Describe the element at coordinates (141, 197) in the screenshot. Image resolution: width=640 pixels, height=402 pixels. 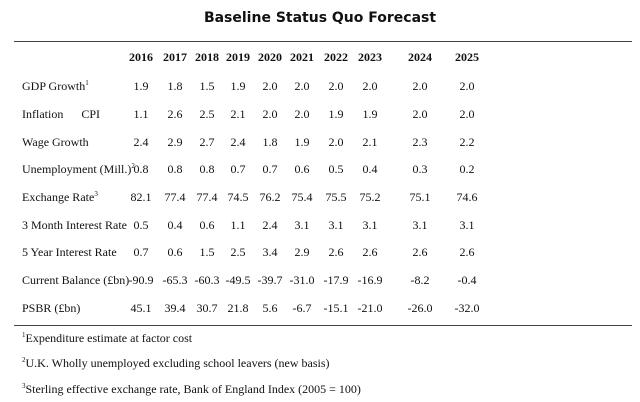
I see `table-cell: 82.1` at that location.